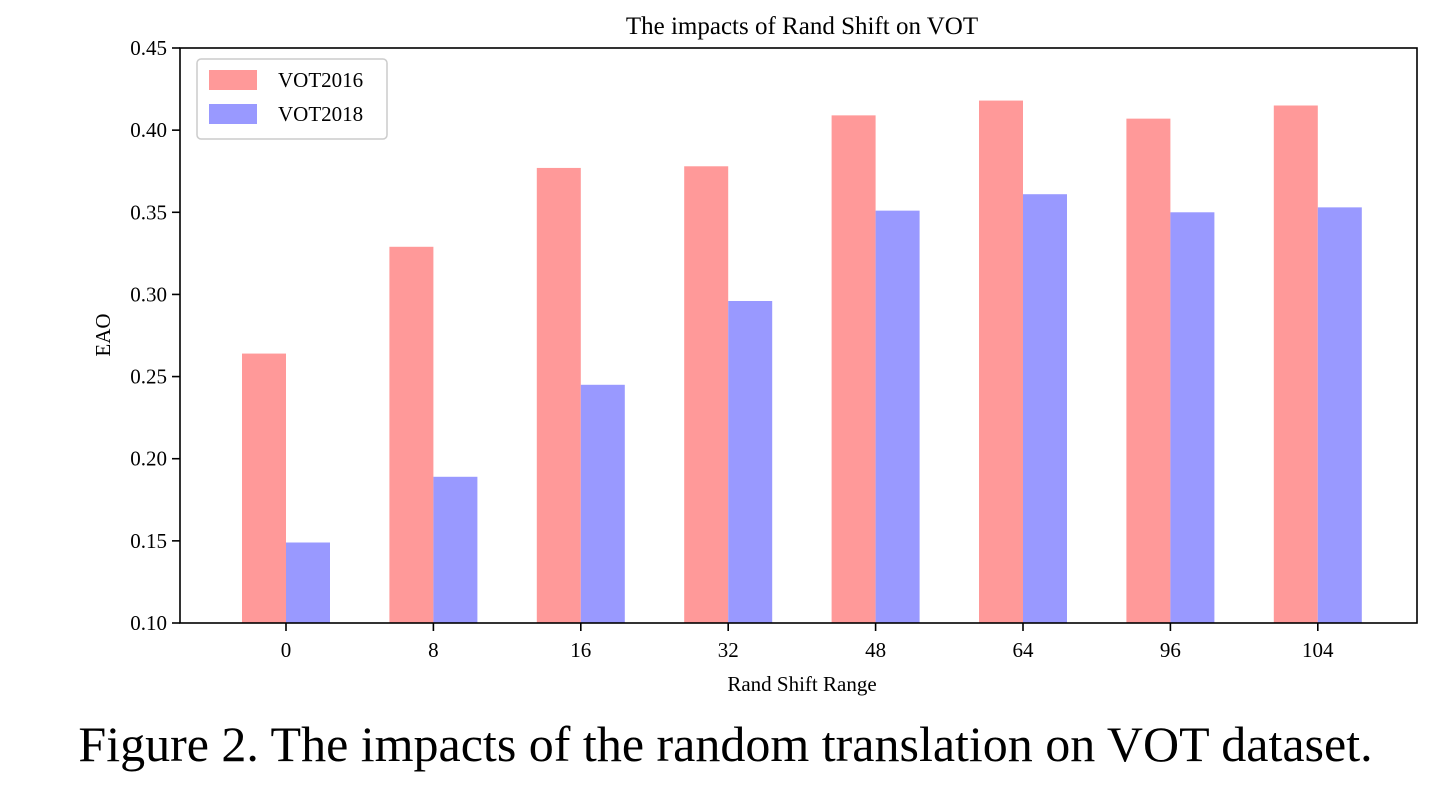 Image resolution: width=1451 pixels, height=788 pixels. I want to click on y-axis-label: EAO, so click(103, 334).